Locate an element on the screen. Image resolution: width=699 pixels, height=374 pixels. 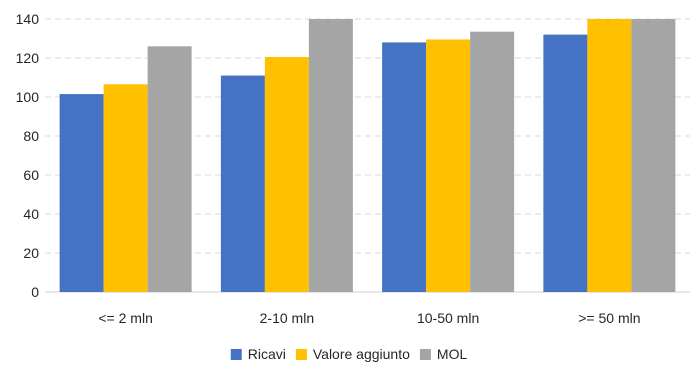
x-axis-category-labels: <= 2 mln 2-10 mln 10-50 mln >= 50 mln is located at coordinates (369, 318).